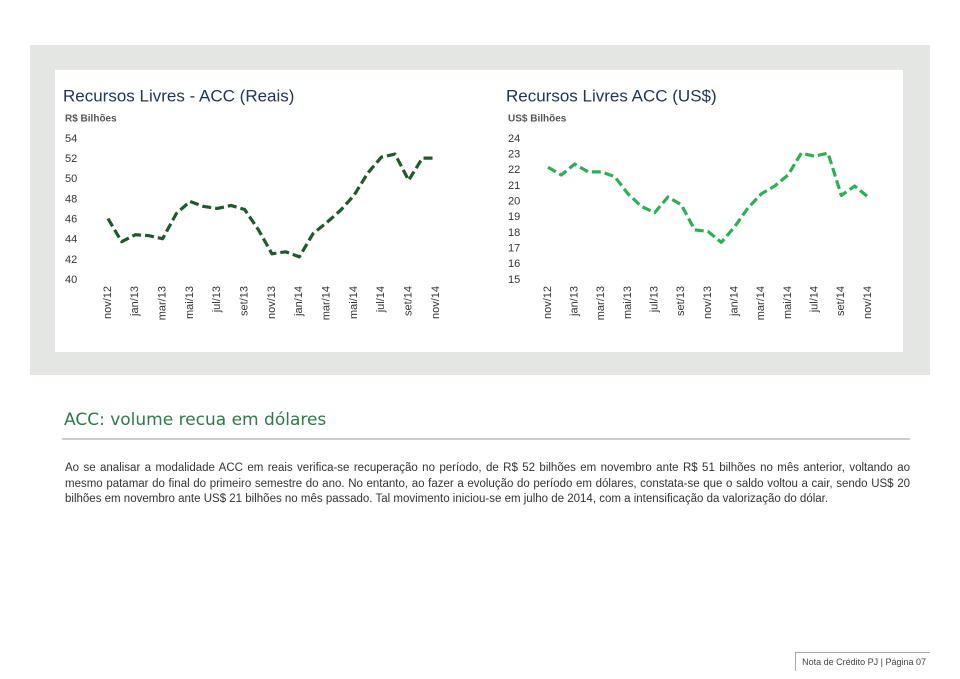 This screenshot has height=679, width=960. What do you see at coordinates (514, 249) in the screenshot?
I see `y-tick-label: 17` at bounding box center [514, 249].